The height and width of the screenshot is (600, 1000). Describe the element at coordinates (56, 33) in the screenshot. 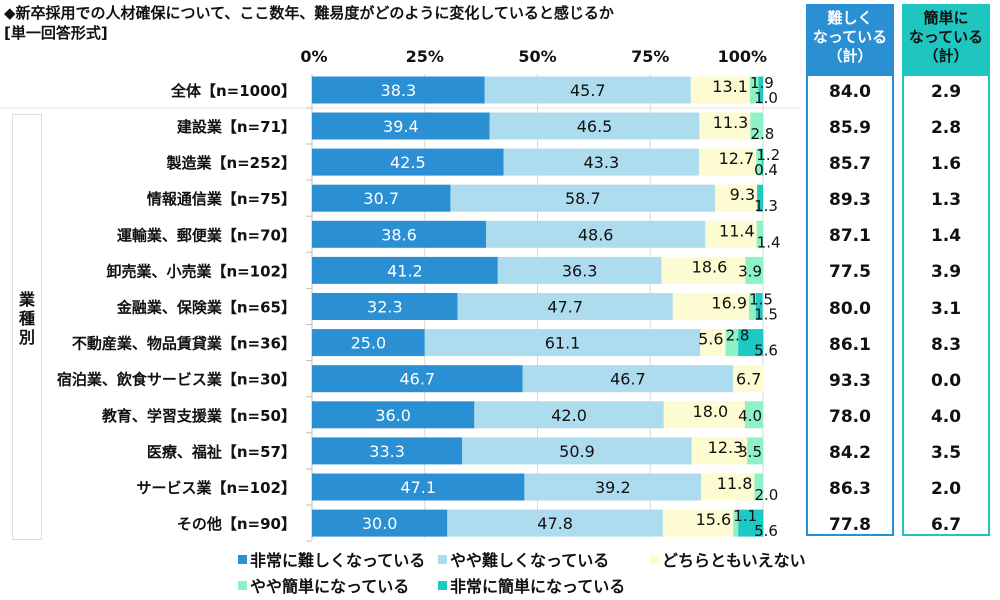

I see `chart-subtitle: [単一回答形式]` at that location.